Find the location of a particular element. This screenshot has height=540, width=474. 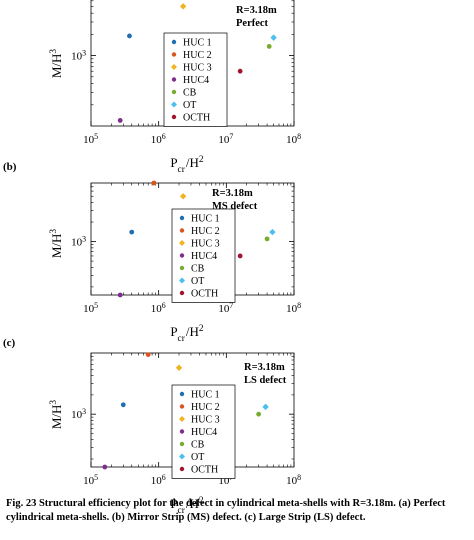

panel-label: (c) is located at coordinates (9, 343).